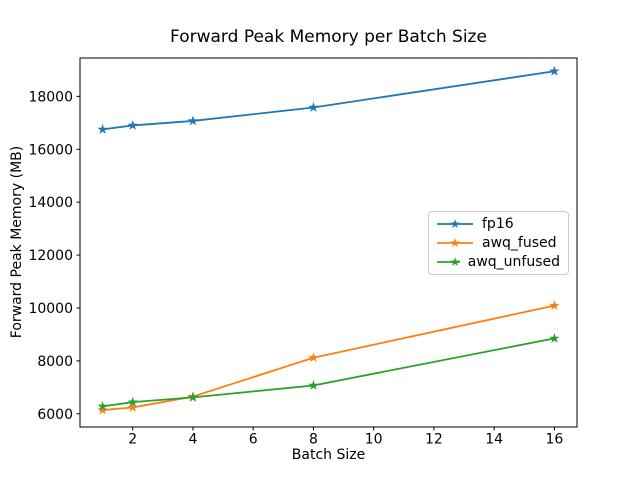 The image size is (640, 480). What do you see at coordinates (50, 256) in the screenshot?
I see `y-tick-label: 12000` at bounding box center [50, 256].